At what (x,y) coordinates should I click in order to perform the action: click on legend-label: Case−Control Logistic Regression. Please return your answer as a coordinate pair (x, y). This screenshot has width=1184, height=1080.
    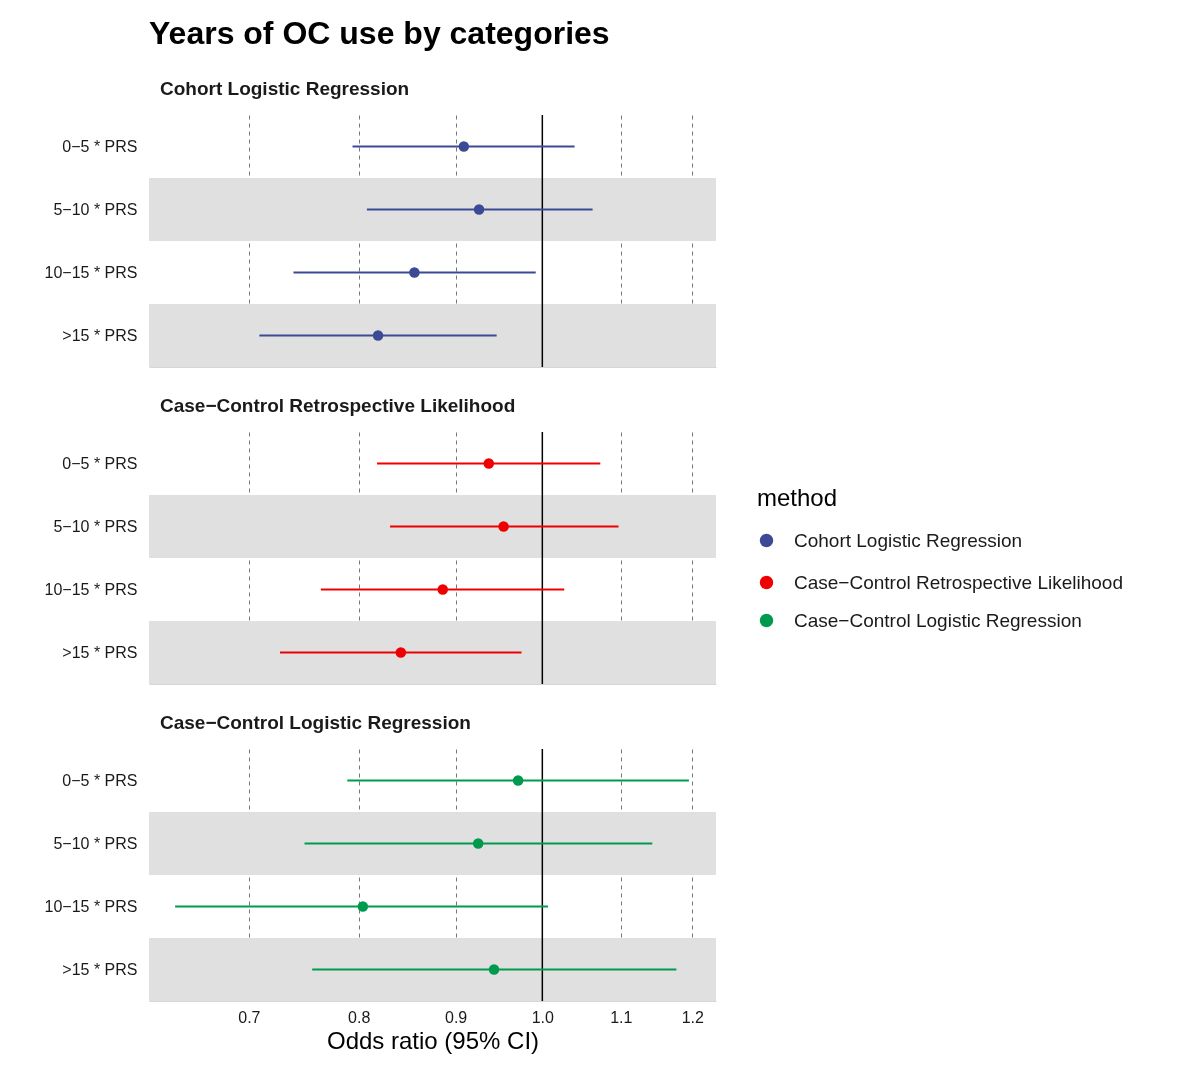
    Looking at the image, I should click on (938, 620).